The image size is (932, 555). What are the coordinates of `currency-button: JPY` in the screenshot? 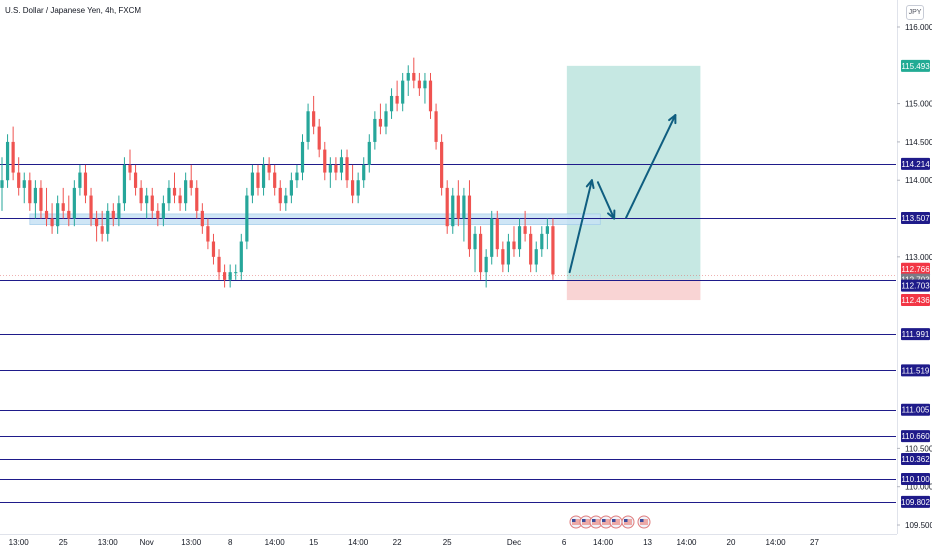 It's located at (915, 12).